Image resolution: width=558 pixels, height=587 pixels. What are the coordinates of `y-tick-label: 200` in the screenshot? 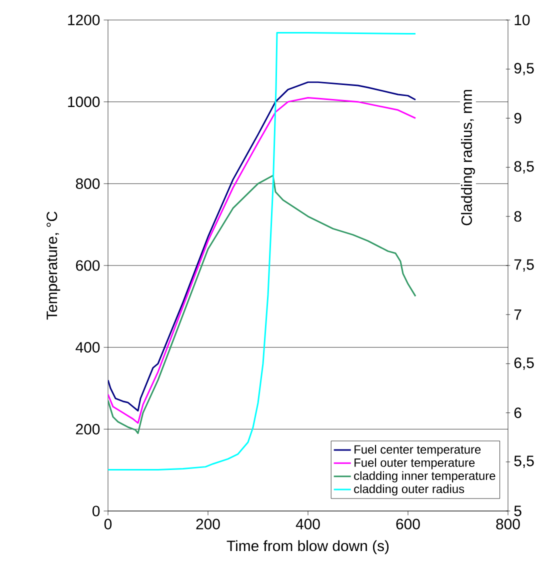 It's located at (88, 429).